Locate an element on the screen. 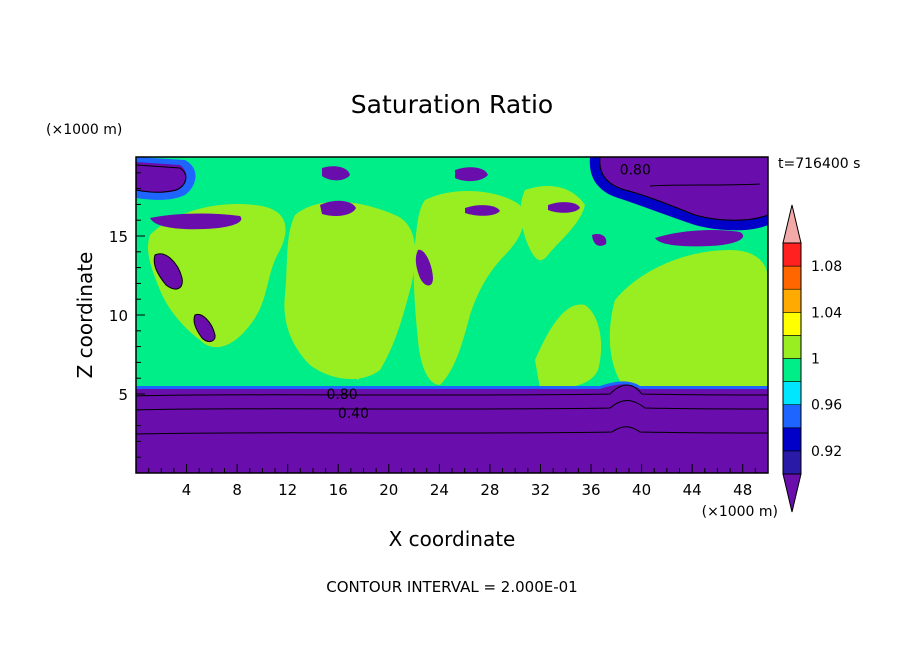 The height and width of the screenshot is (658, 904). x-unit-label: (×1000 m) is located at coordinates (740, 512).